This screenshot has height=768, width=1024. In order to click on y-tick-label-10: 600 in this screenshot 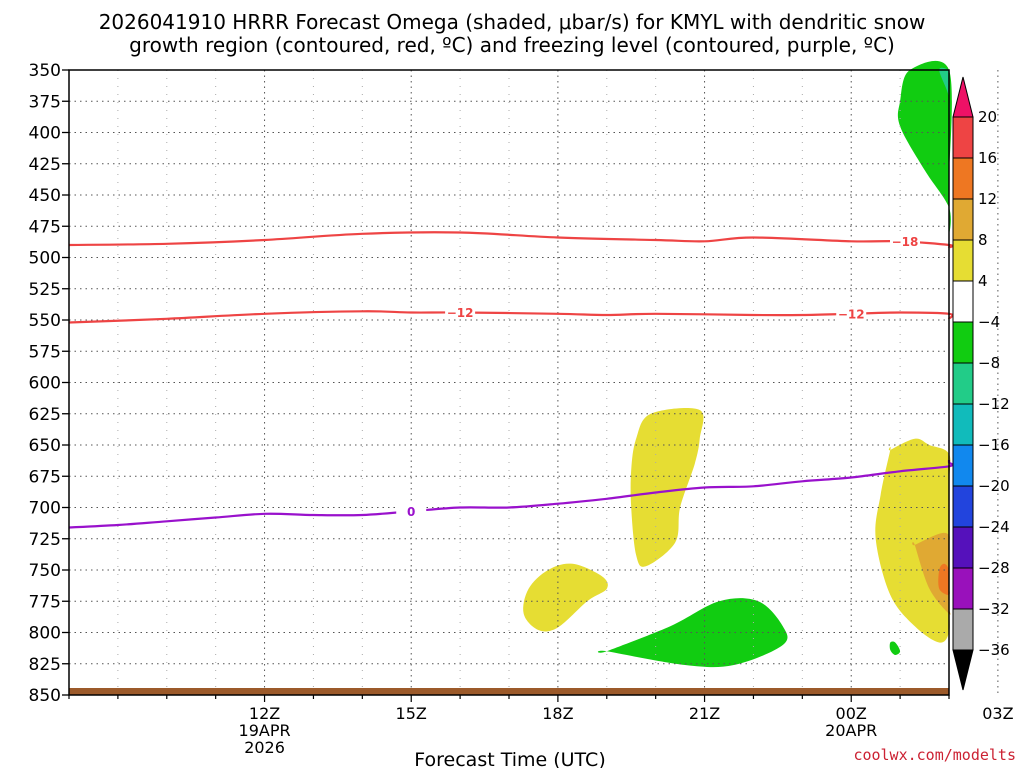, I will do `click(45, 384)`.